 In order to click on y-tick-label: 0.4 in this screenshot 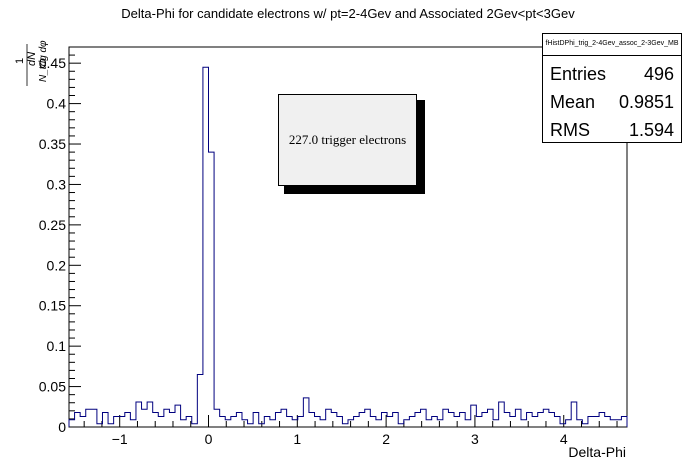, I will do `click(57, 104)`.